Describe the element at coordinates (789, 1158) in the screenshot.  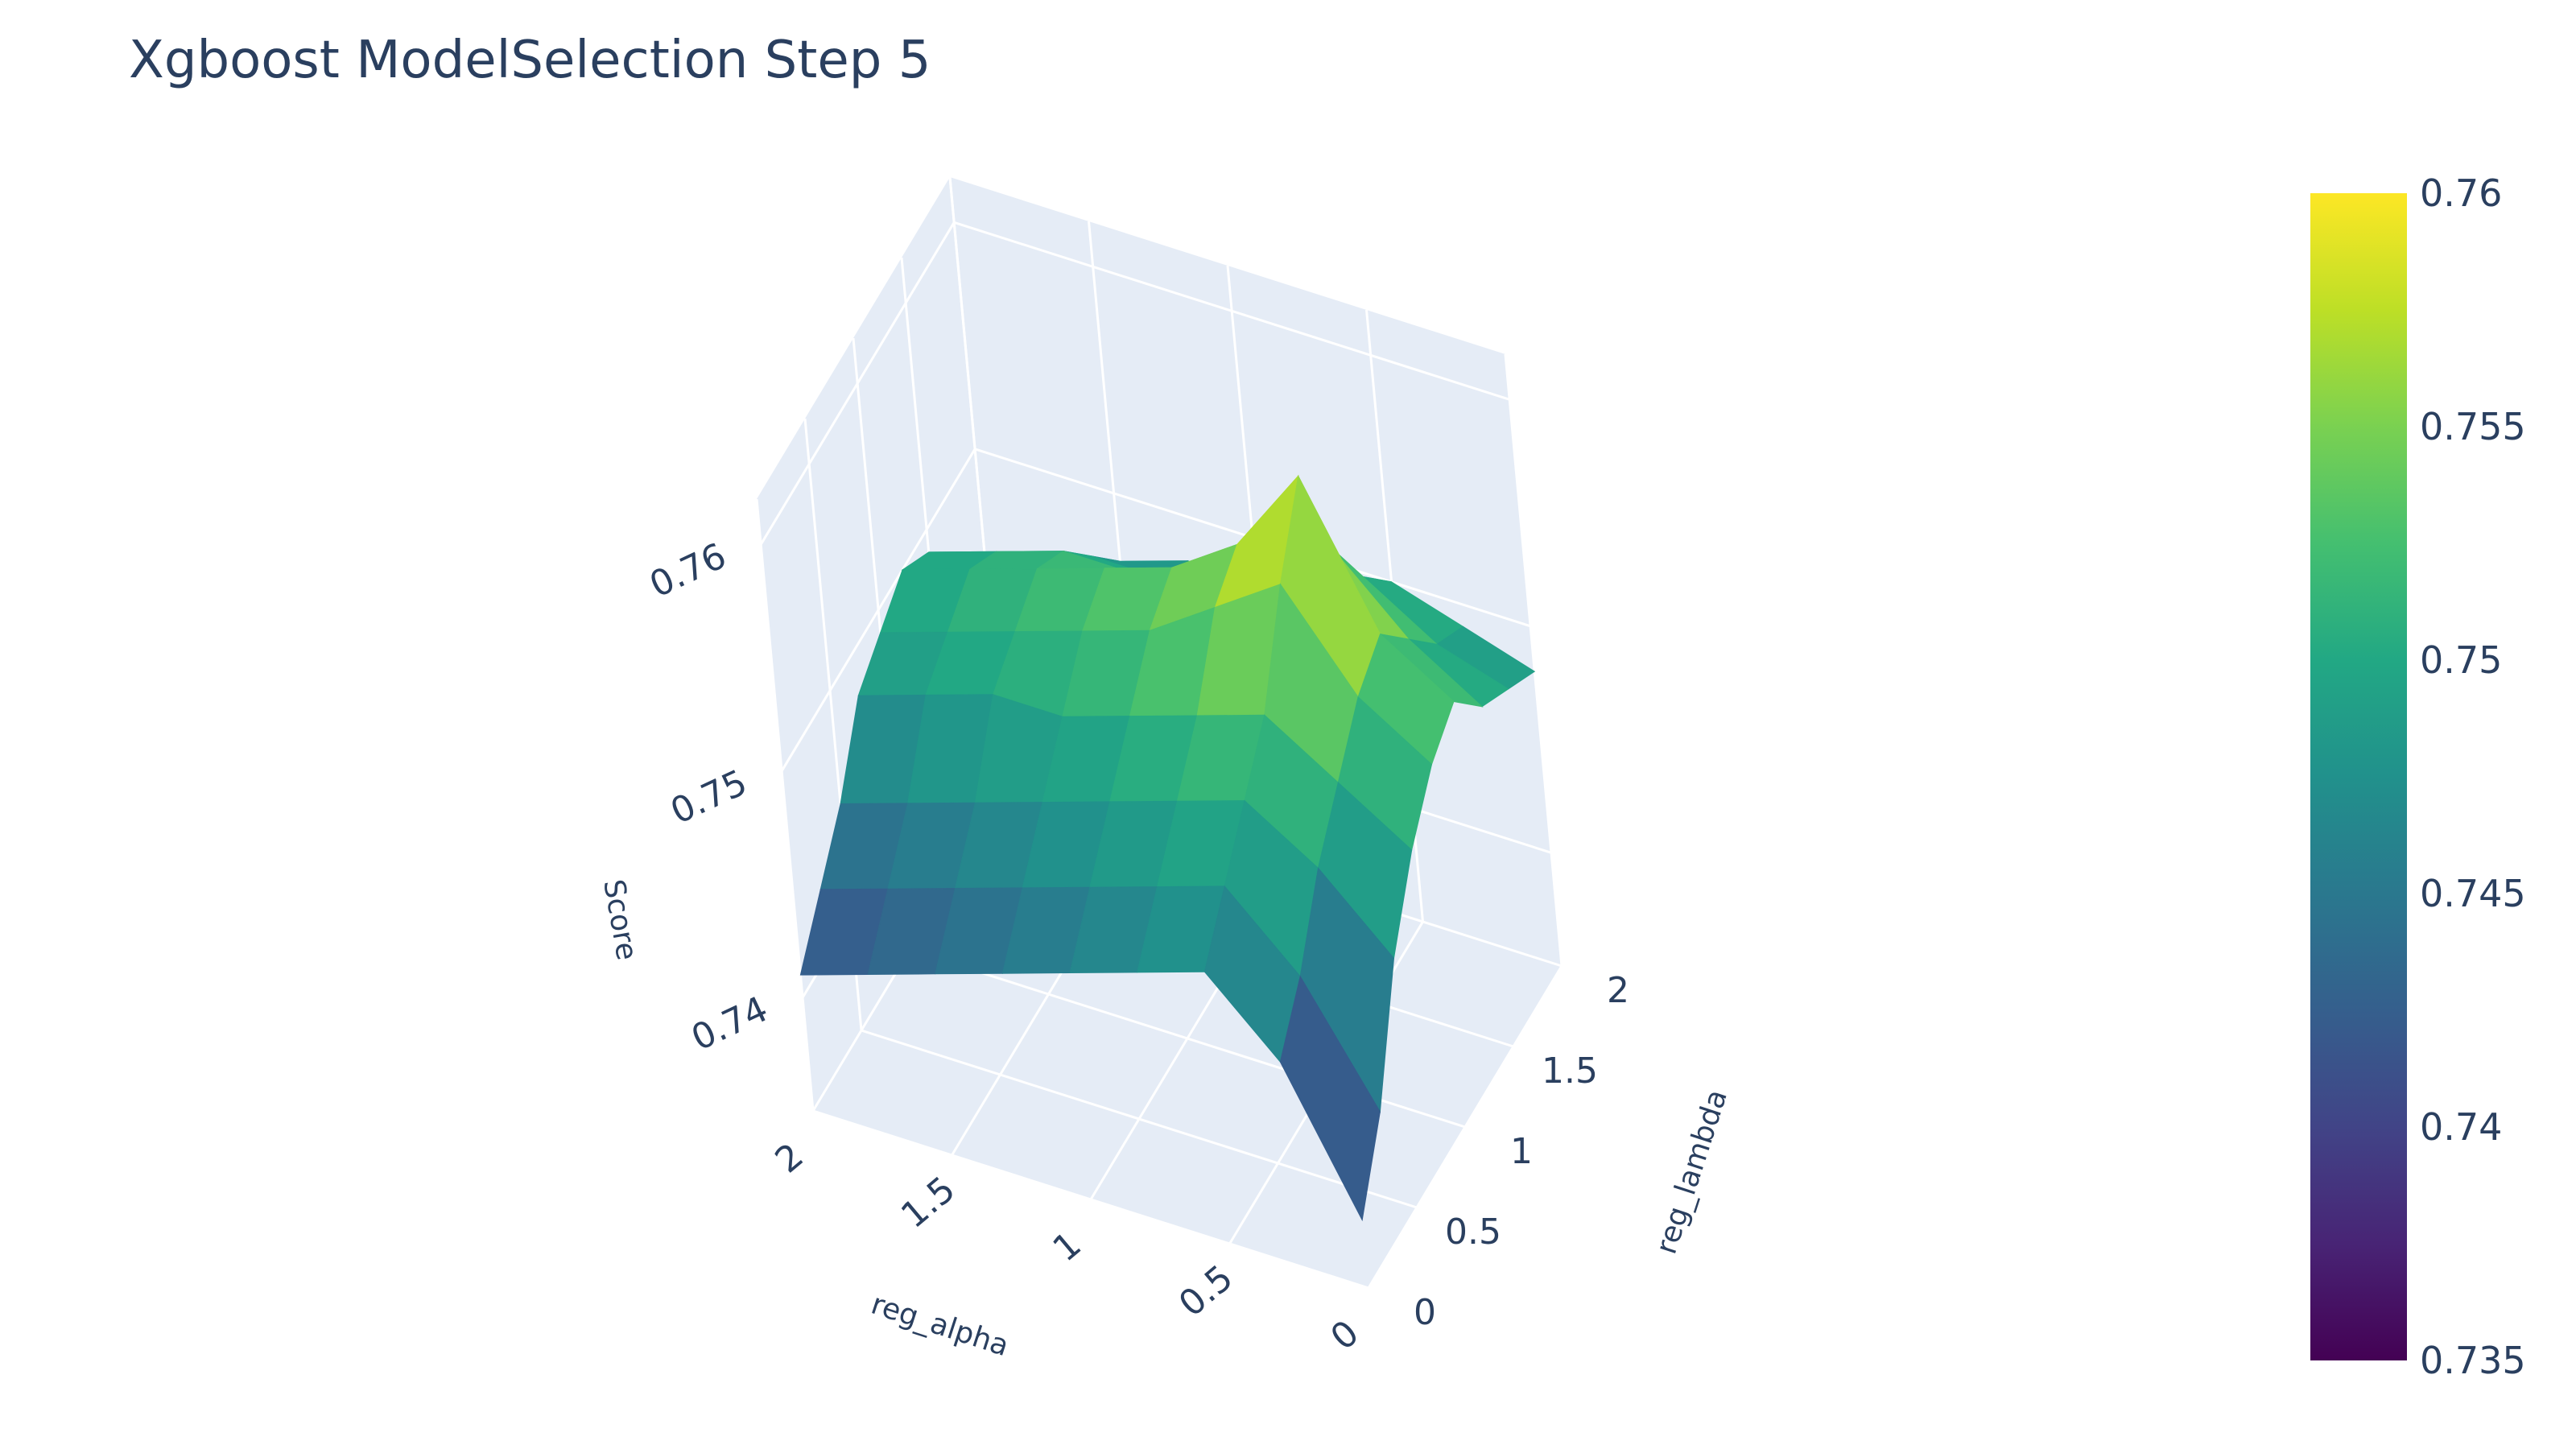
I see `x-tick-label: 2` at that location.